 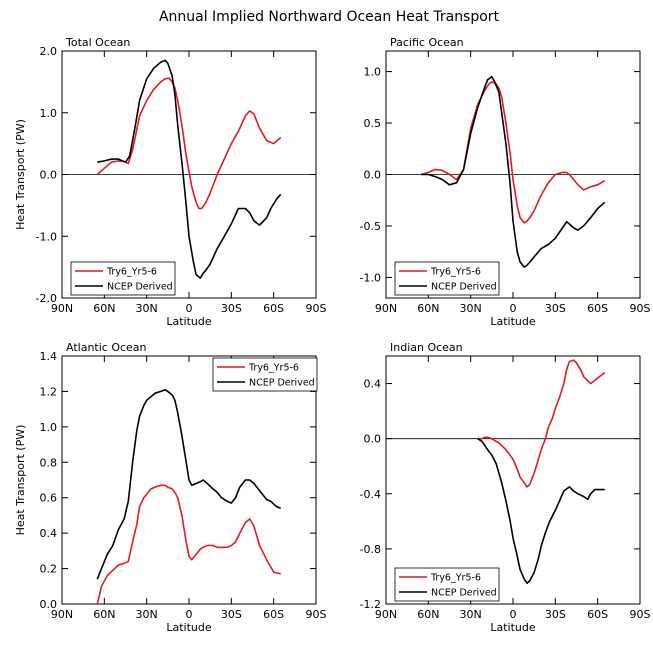 I want to click on atlantic-ocean-legend-label: Try6_Yr5-6, so click(x=273, y=368).